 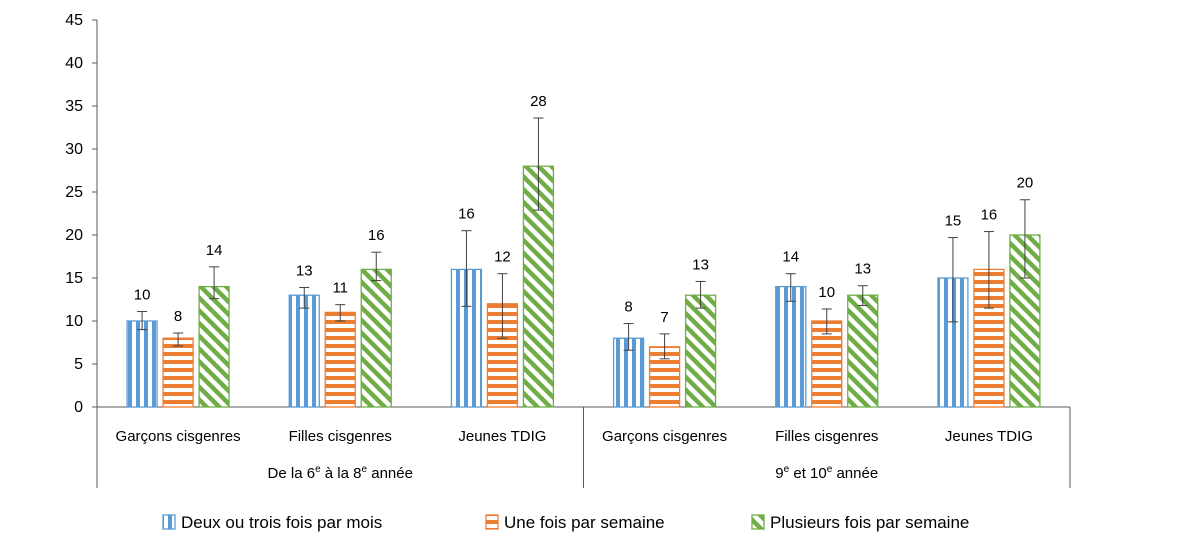 I want to click on y-tick-label: 5, so click(x=78, y=364).